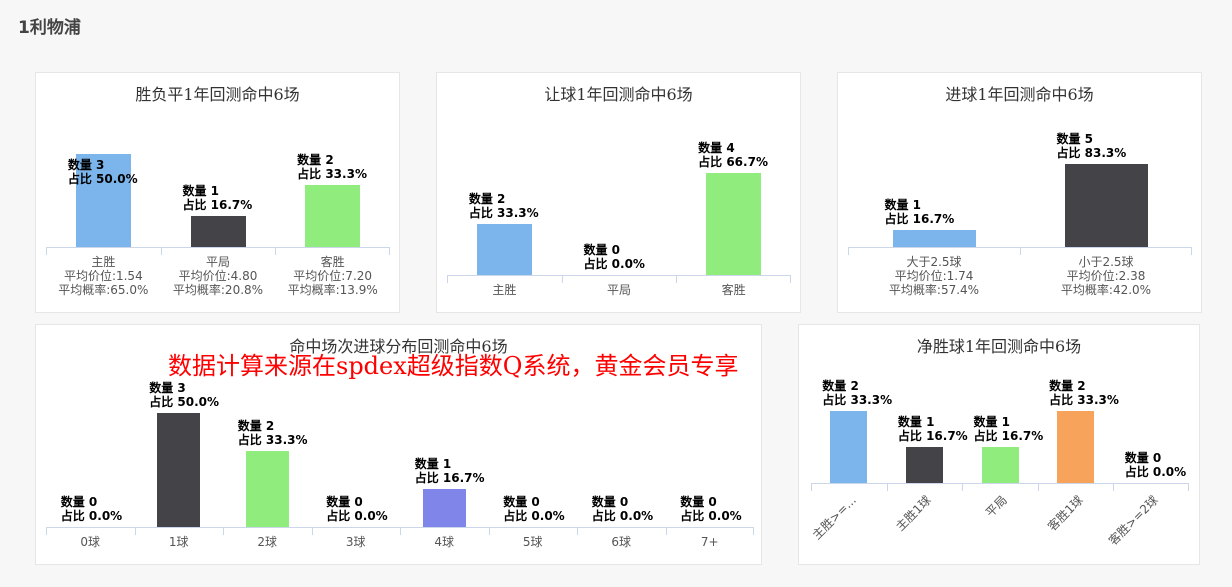 This screenshot has height=587, width=1232. I want to click on x-axis-label: 客胜1球, so click(1065, 513).